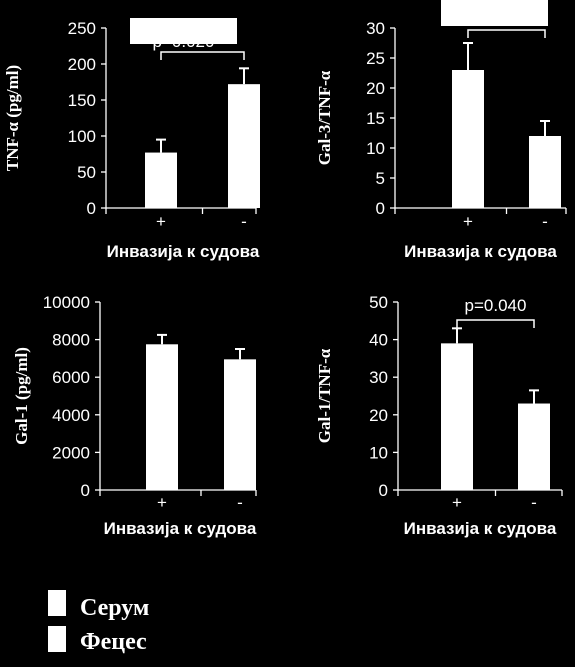 This screenshot has height=667, width=575. What do you see at coordinates (12, 118) in the screenshot?
I see `y-axis-label: TNF-α (pg/ml)` at bounding box center [12, 118].